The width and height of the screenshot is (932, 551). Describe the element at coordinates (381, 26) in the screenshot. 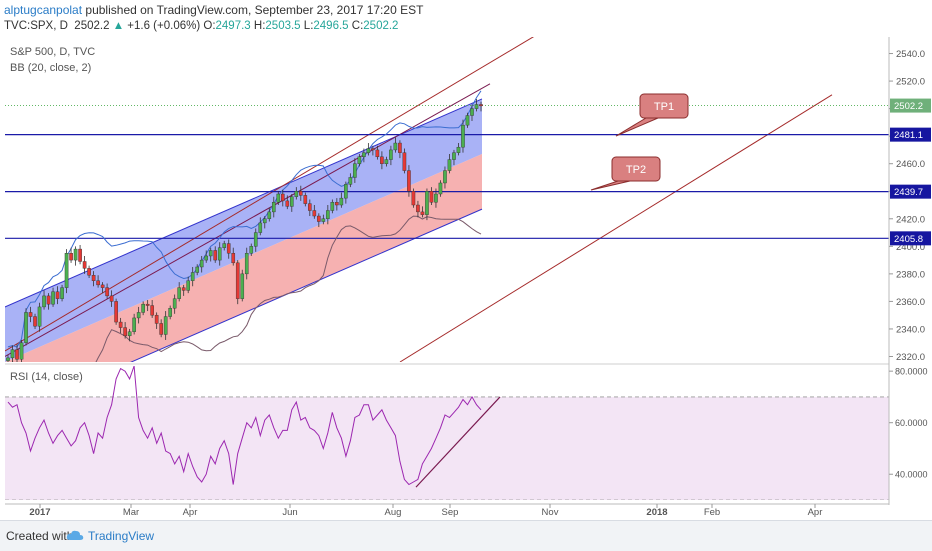

I see `close-value: 2502.2` at that location.